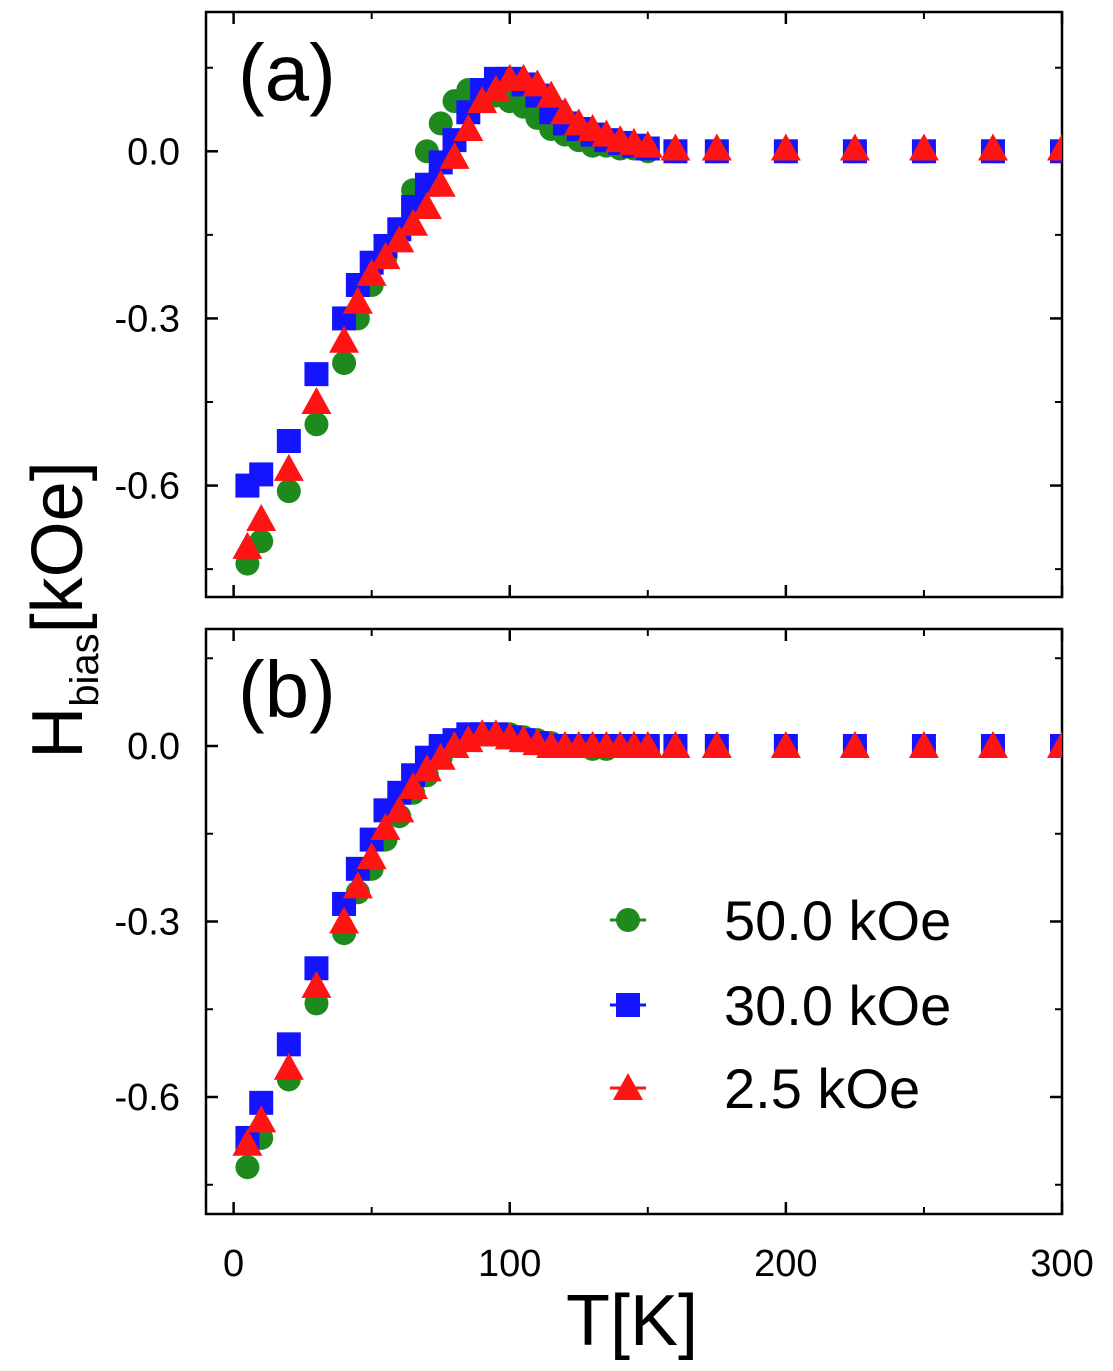 Image resolution: width=1113 pixels, height=1371 pixels. Describe the element at coordinates (628, 1005) in the screenshot. I see `legend-marker-square` at that location.